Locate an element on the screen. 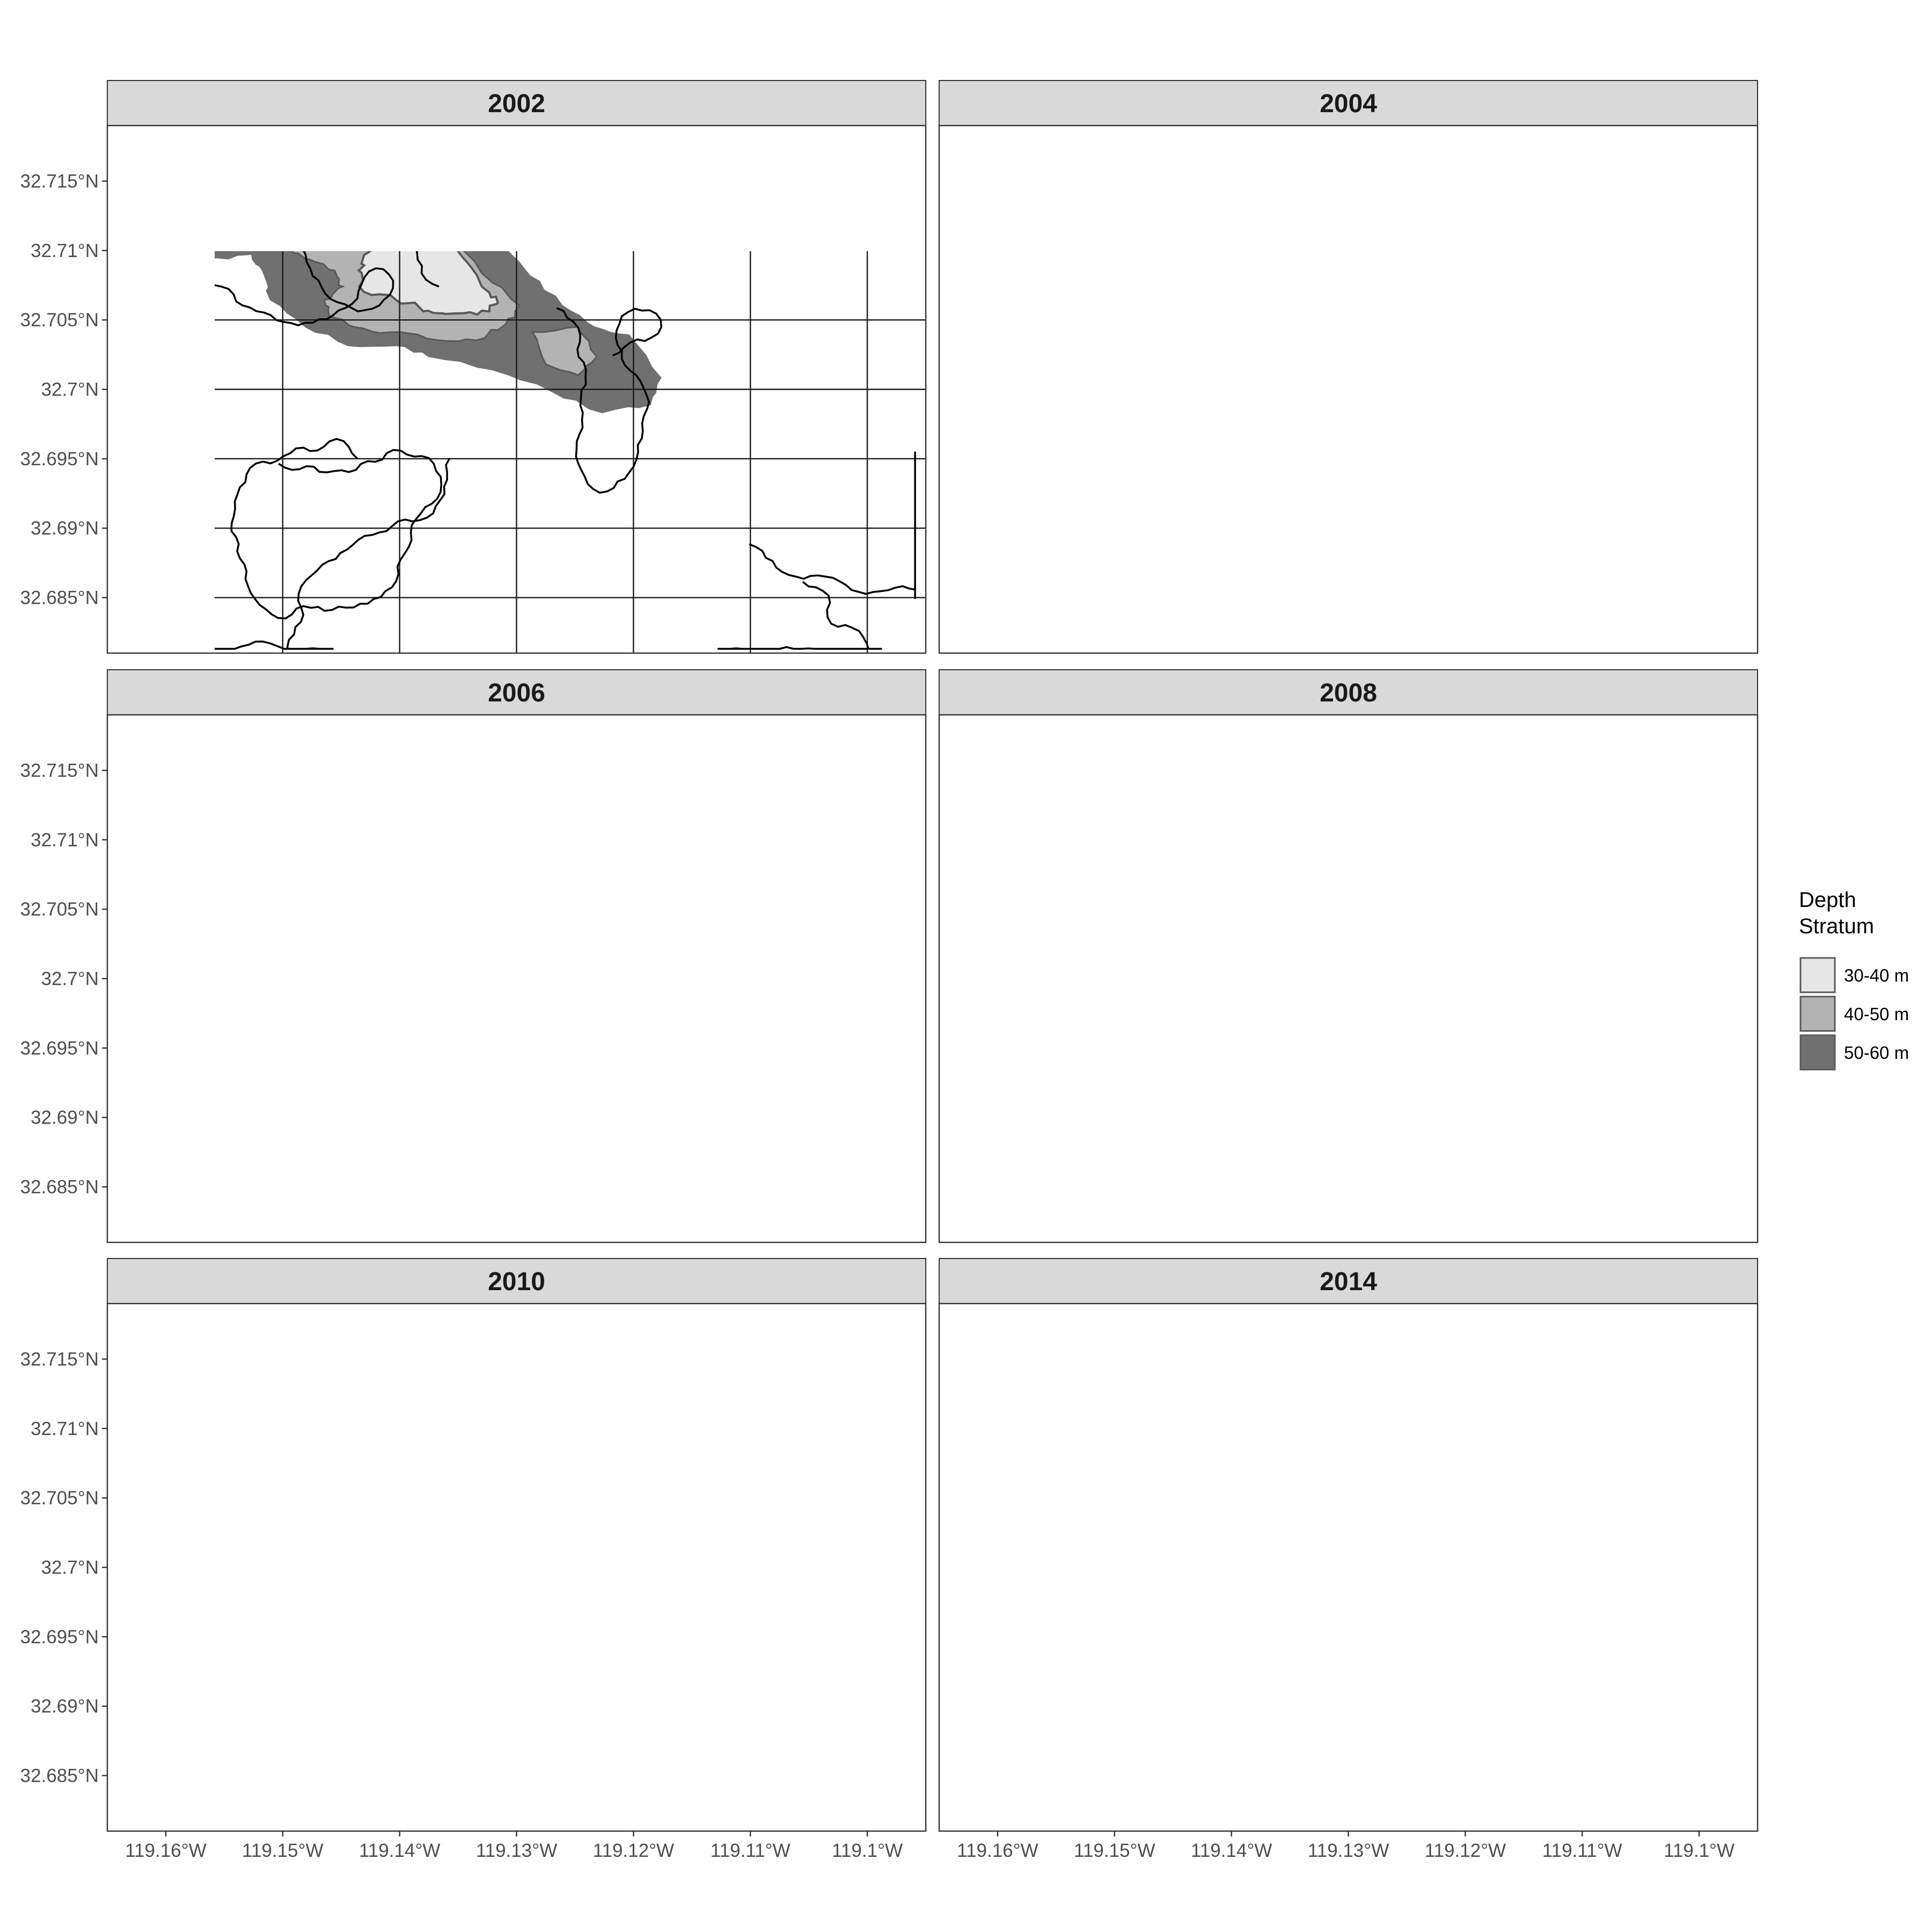  legend-label-30-40: 30-40 m is located at coordinates (1876, 975).